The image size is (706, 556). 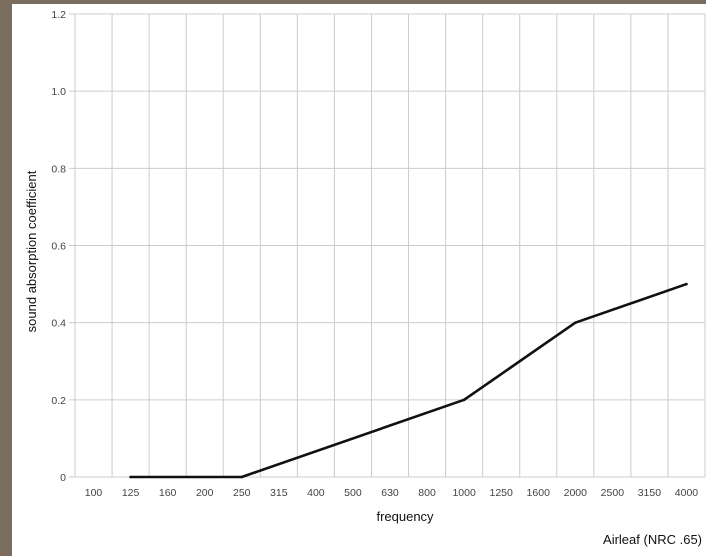 What do you see at coordinates (576, 493) in the screenshot?
I see `x-tick-label: 2000` at bounding box center [576, 493].